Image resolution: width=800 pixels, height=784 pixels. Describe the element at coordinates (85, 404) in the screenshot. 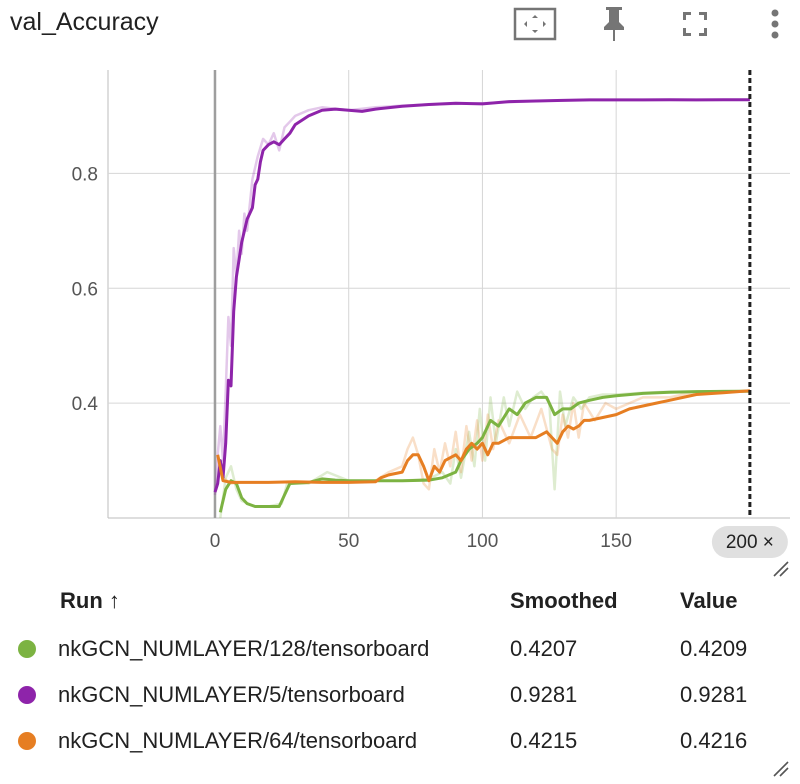

I see `y-tick-label: 0.4` at that location.